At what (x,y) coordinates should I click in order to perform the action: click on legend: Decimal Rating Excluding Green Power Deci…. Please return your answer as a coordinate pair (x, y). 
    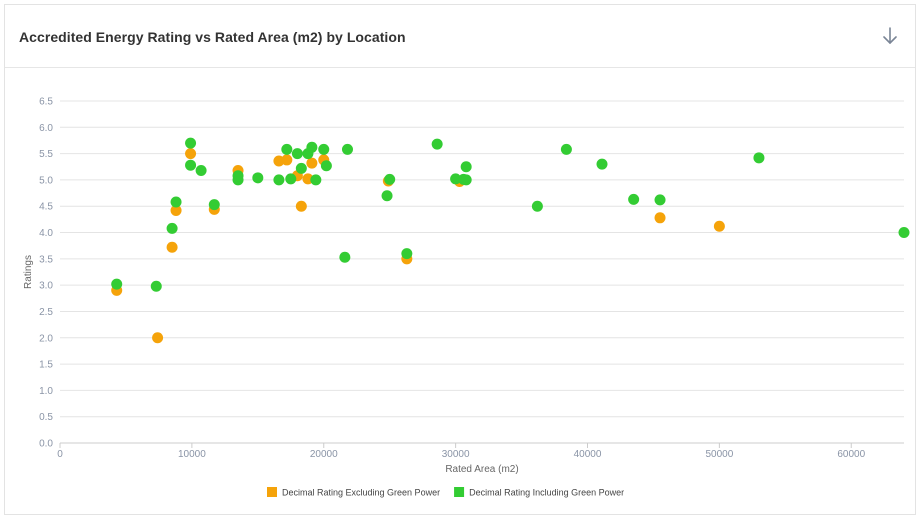
    Looking at the image, I should click on (445, 492).